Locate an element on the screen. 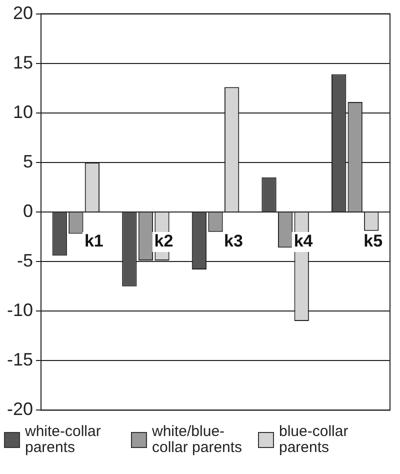 Image resolution: width=400 pixels, height=474 pixels. x-tick-label: k1 is located at coordinates (94, 241).